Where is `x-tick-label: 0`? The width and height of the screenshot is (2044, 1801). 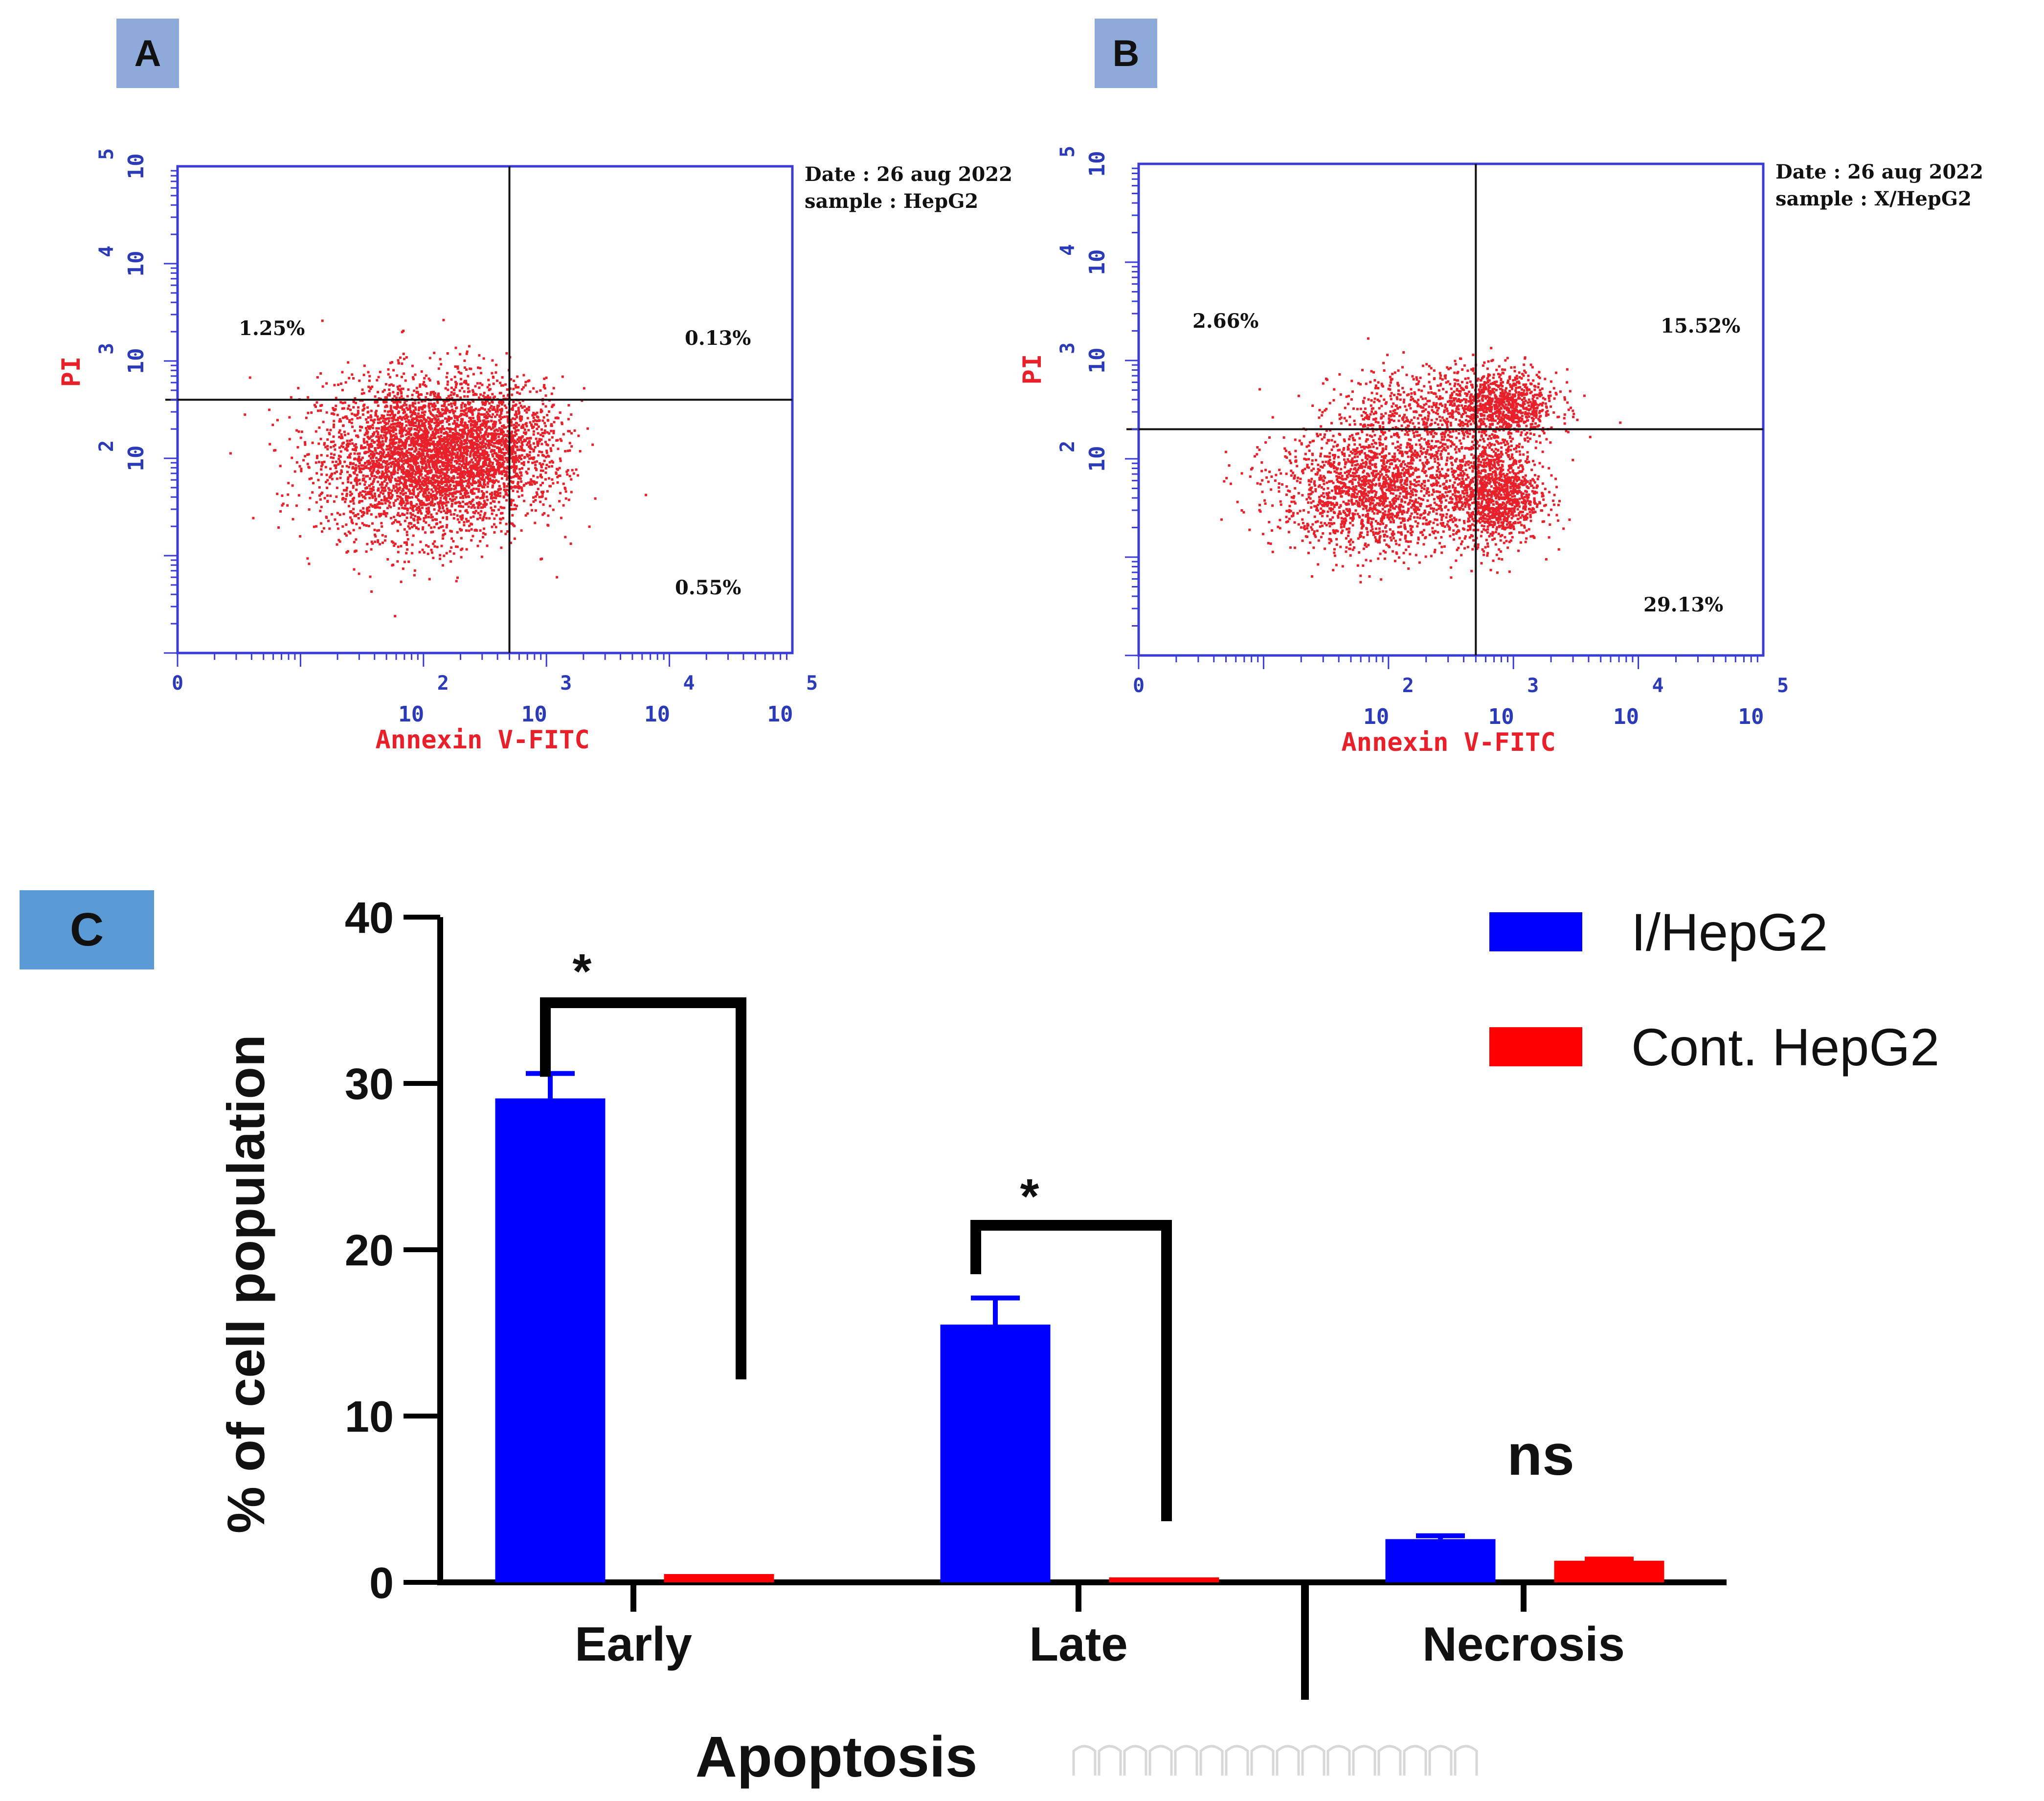
x-tick-label: 0 is located at coordinates (177, 683).